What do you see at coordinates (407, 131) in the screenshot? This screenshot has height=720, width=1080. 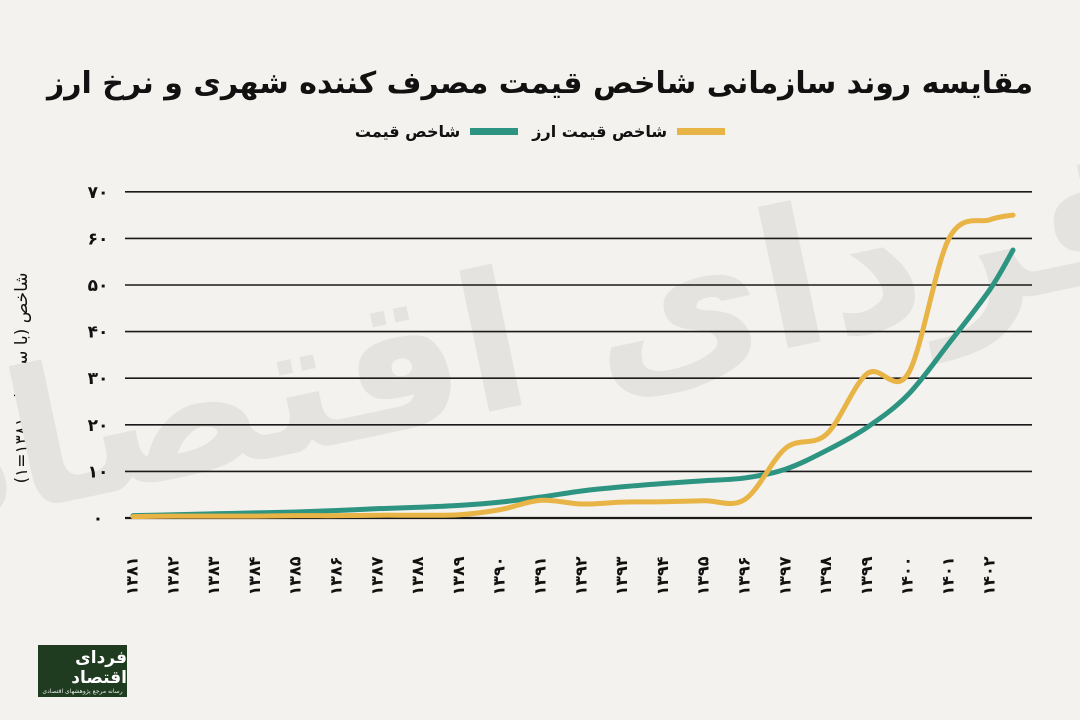 I see `legend-label-cpi: شاخص قیمت` at bounding box center [407, 131].